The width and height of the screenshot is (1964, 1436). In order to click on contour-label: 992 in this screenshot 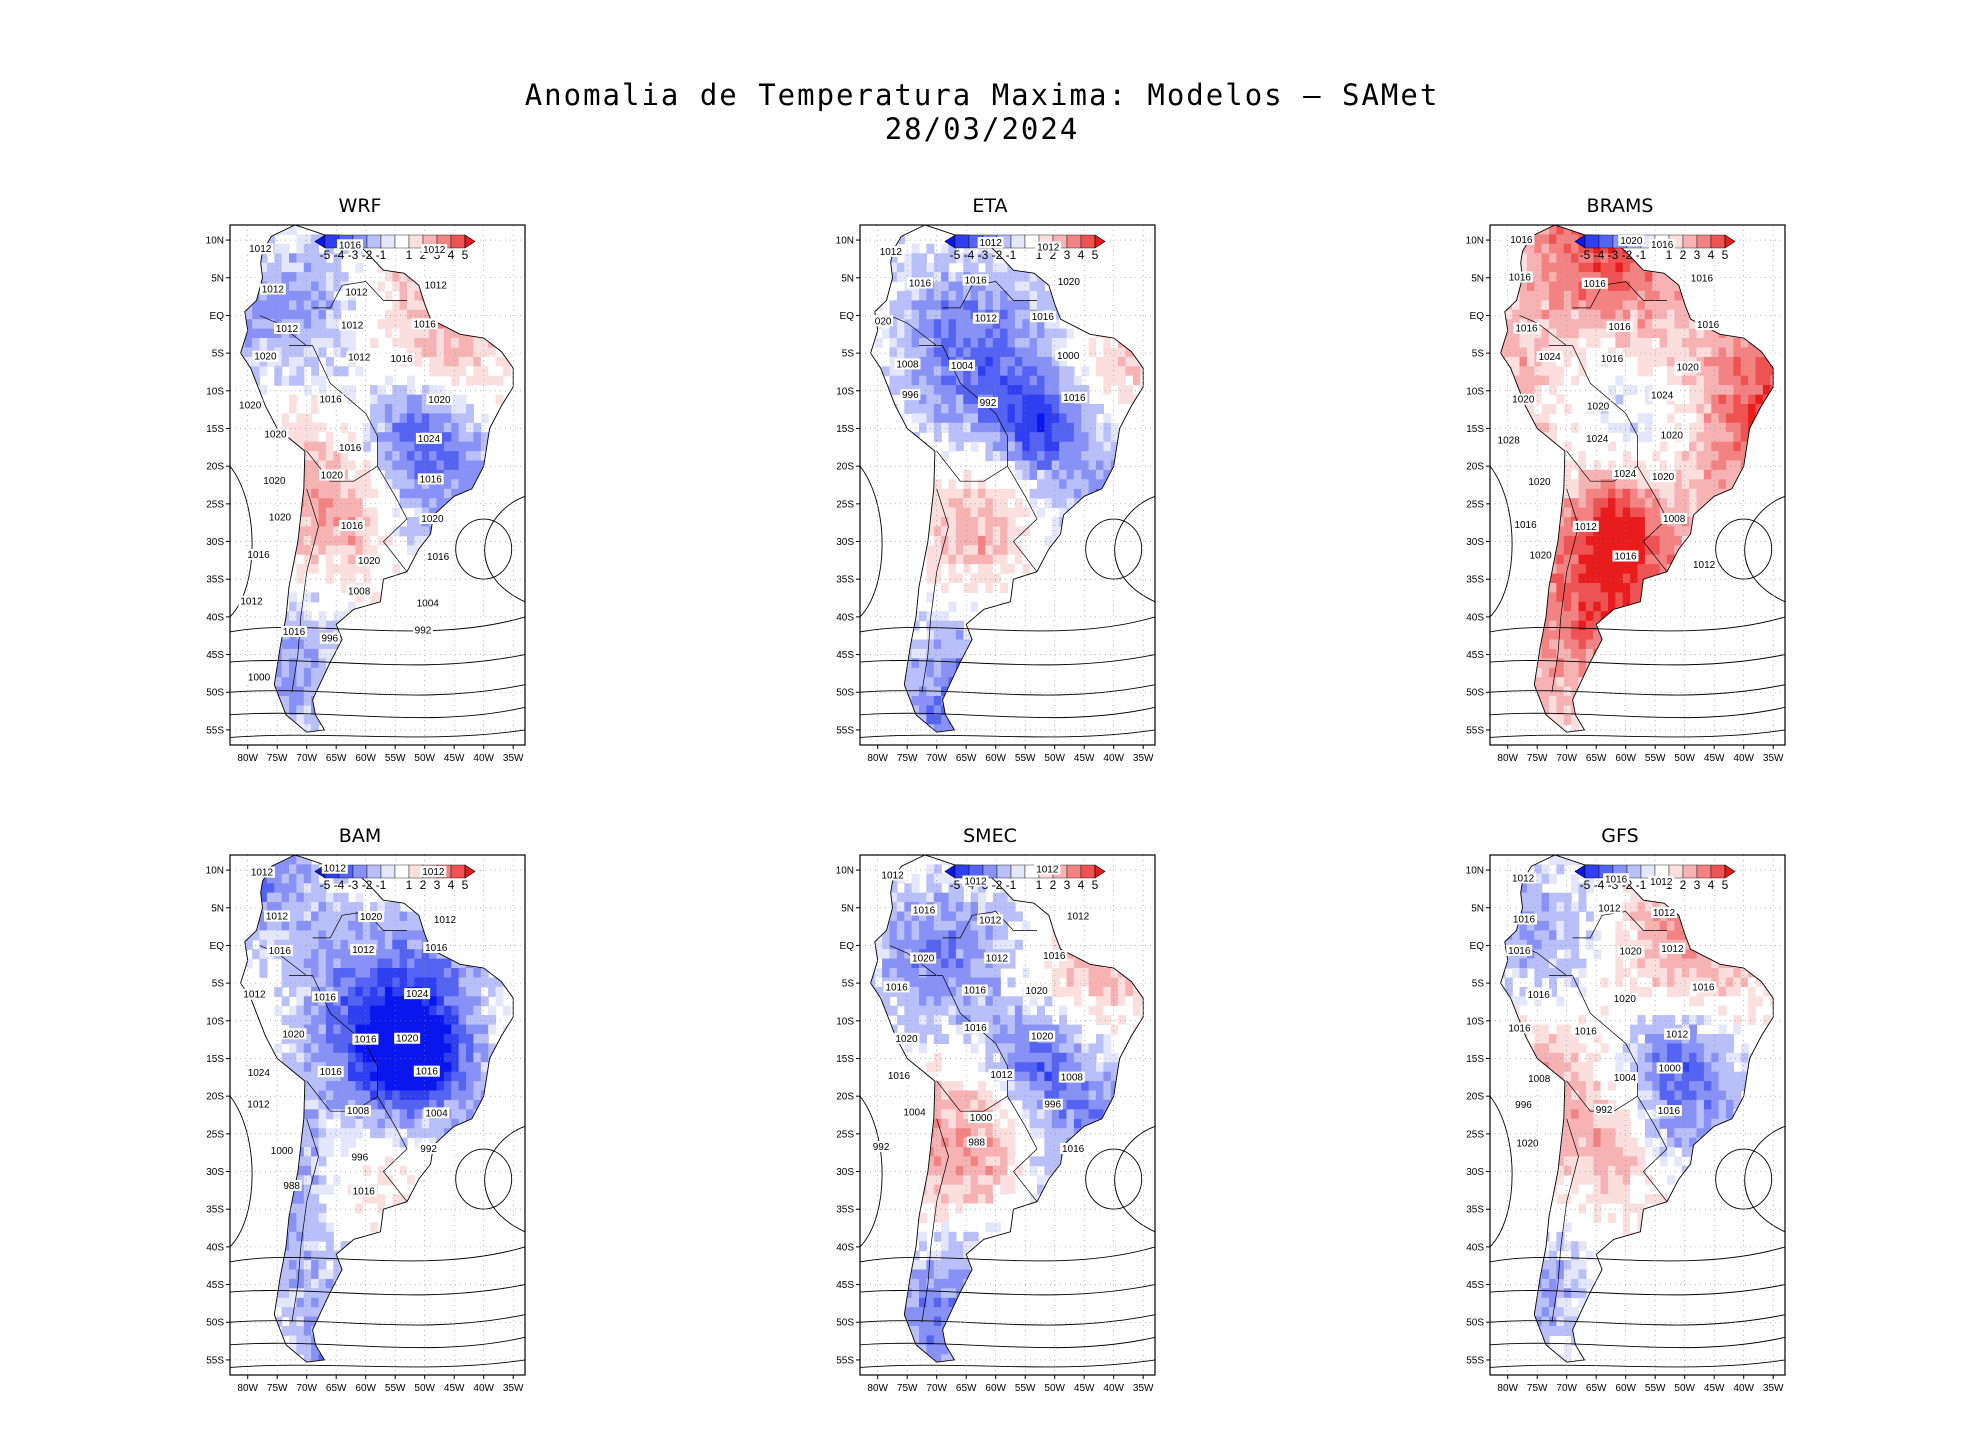, I will do `click(988, 403)`.